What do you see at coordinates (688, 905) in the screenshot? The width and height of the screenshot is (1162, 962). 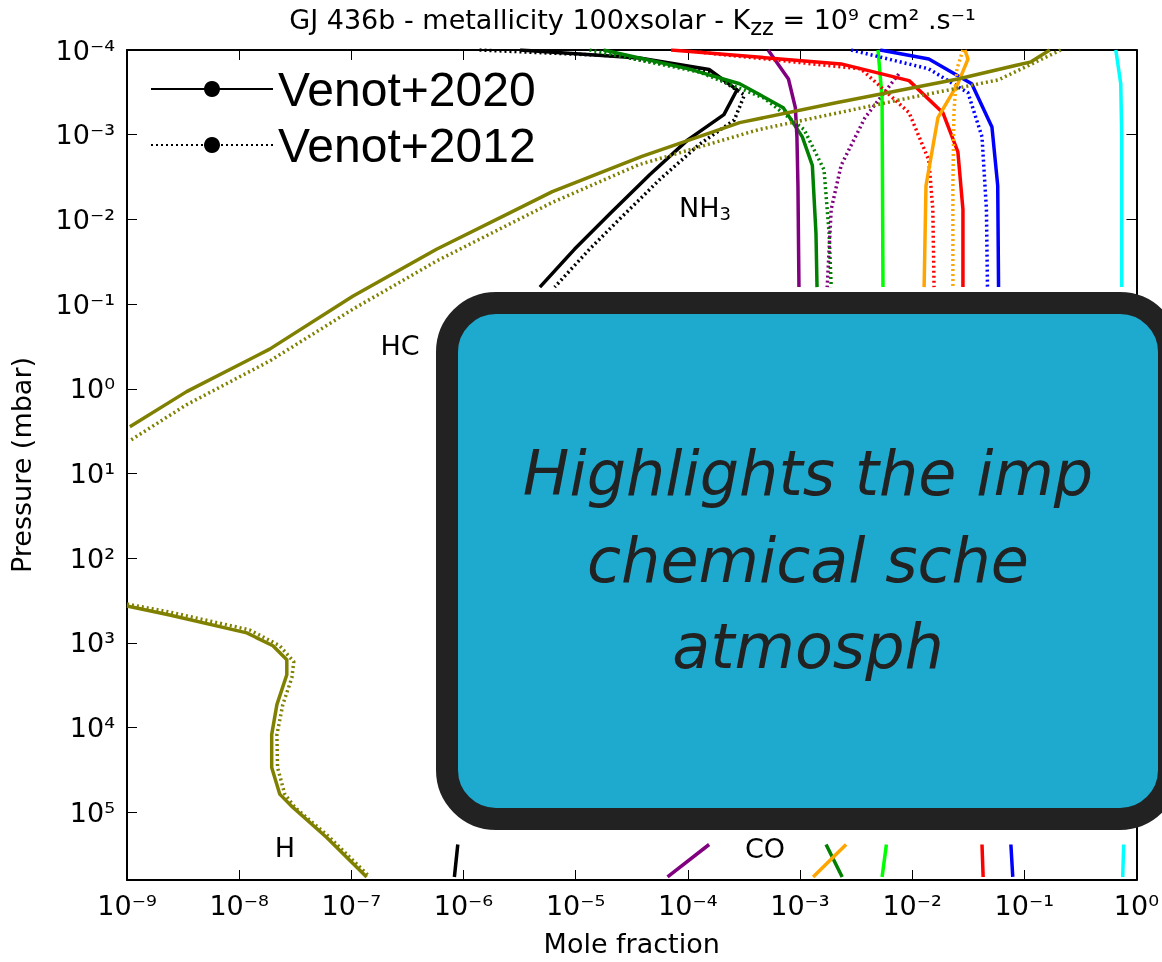 I see `x-tick-label: 10⁻⁴` at bounding box center [688, 905].